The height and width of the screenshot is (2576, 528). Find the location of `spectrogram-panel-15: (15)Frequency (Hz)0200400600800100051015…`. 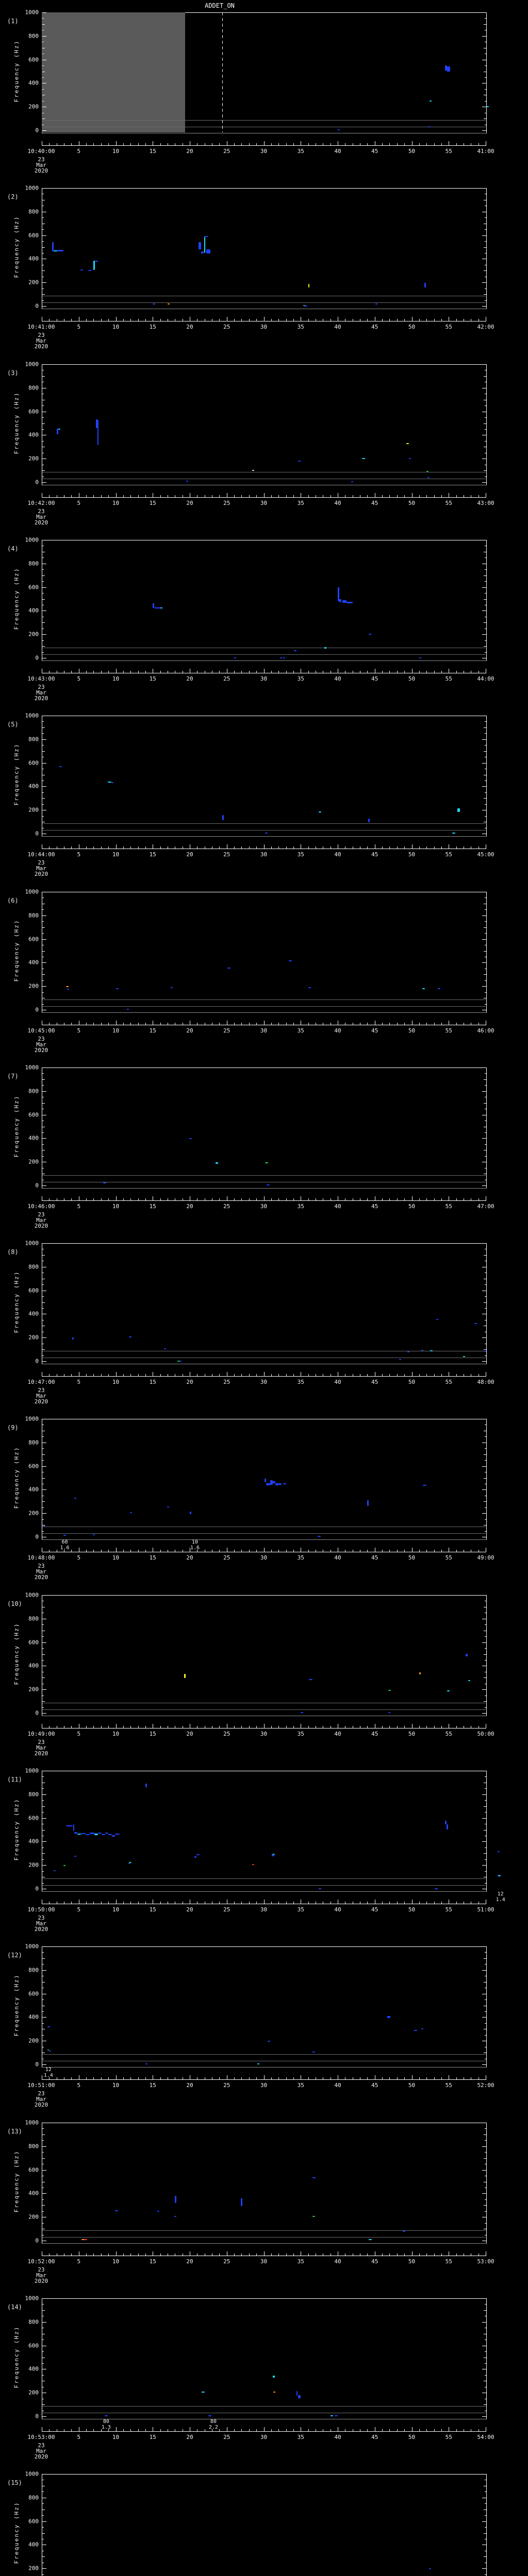

spectrogram-panel-15: (15)Frequency (Hz)0200400600800100051015… is located at coordinates (264, 2519).